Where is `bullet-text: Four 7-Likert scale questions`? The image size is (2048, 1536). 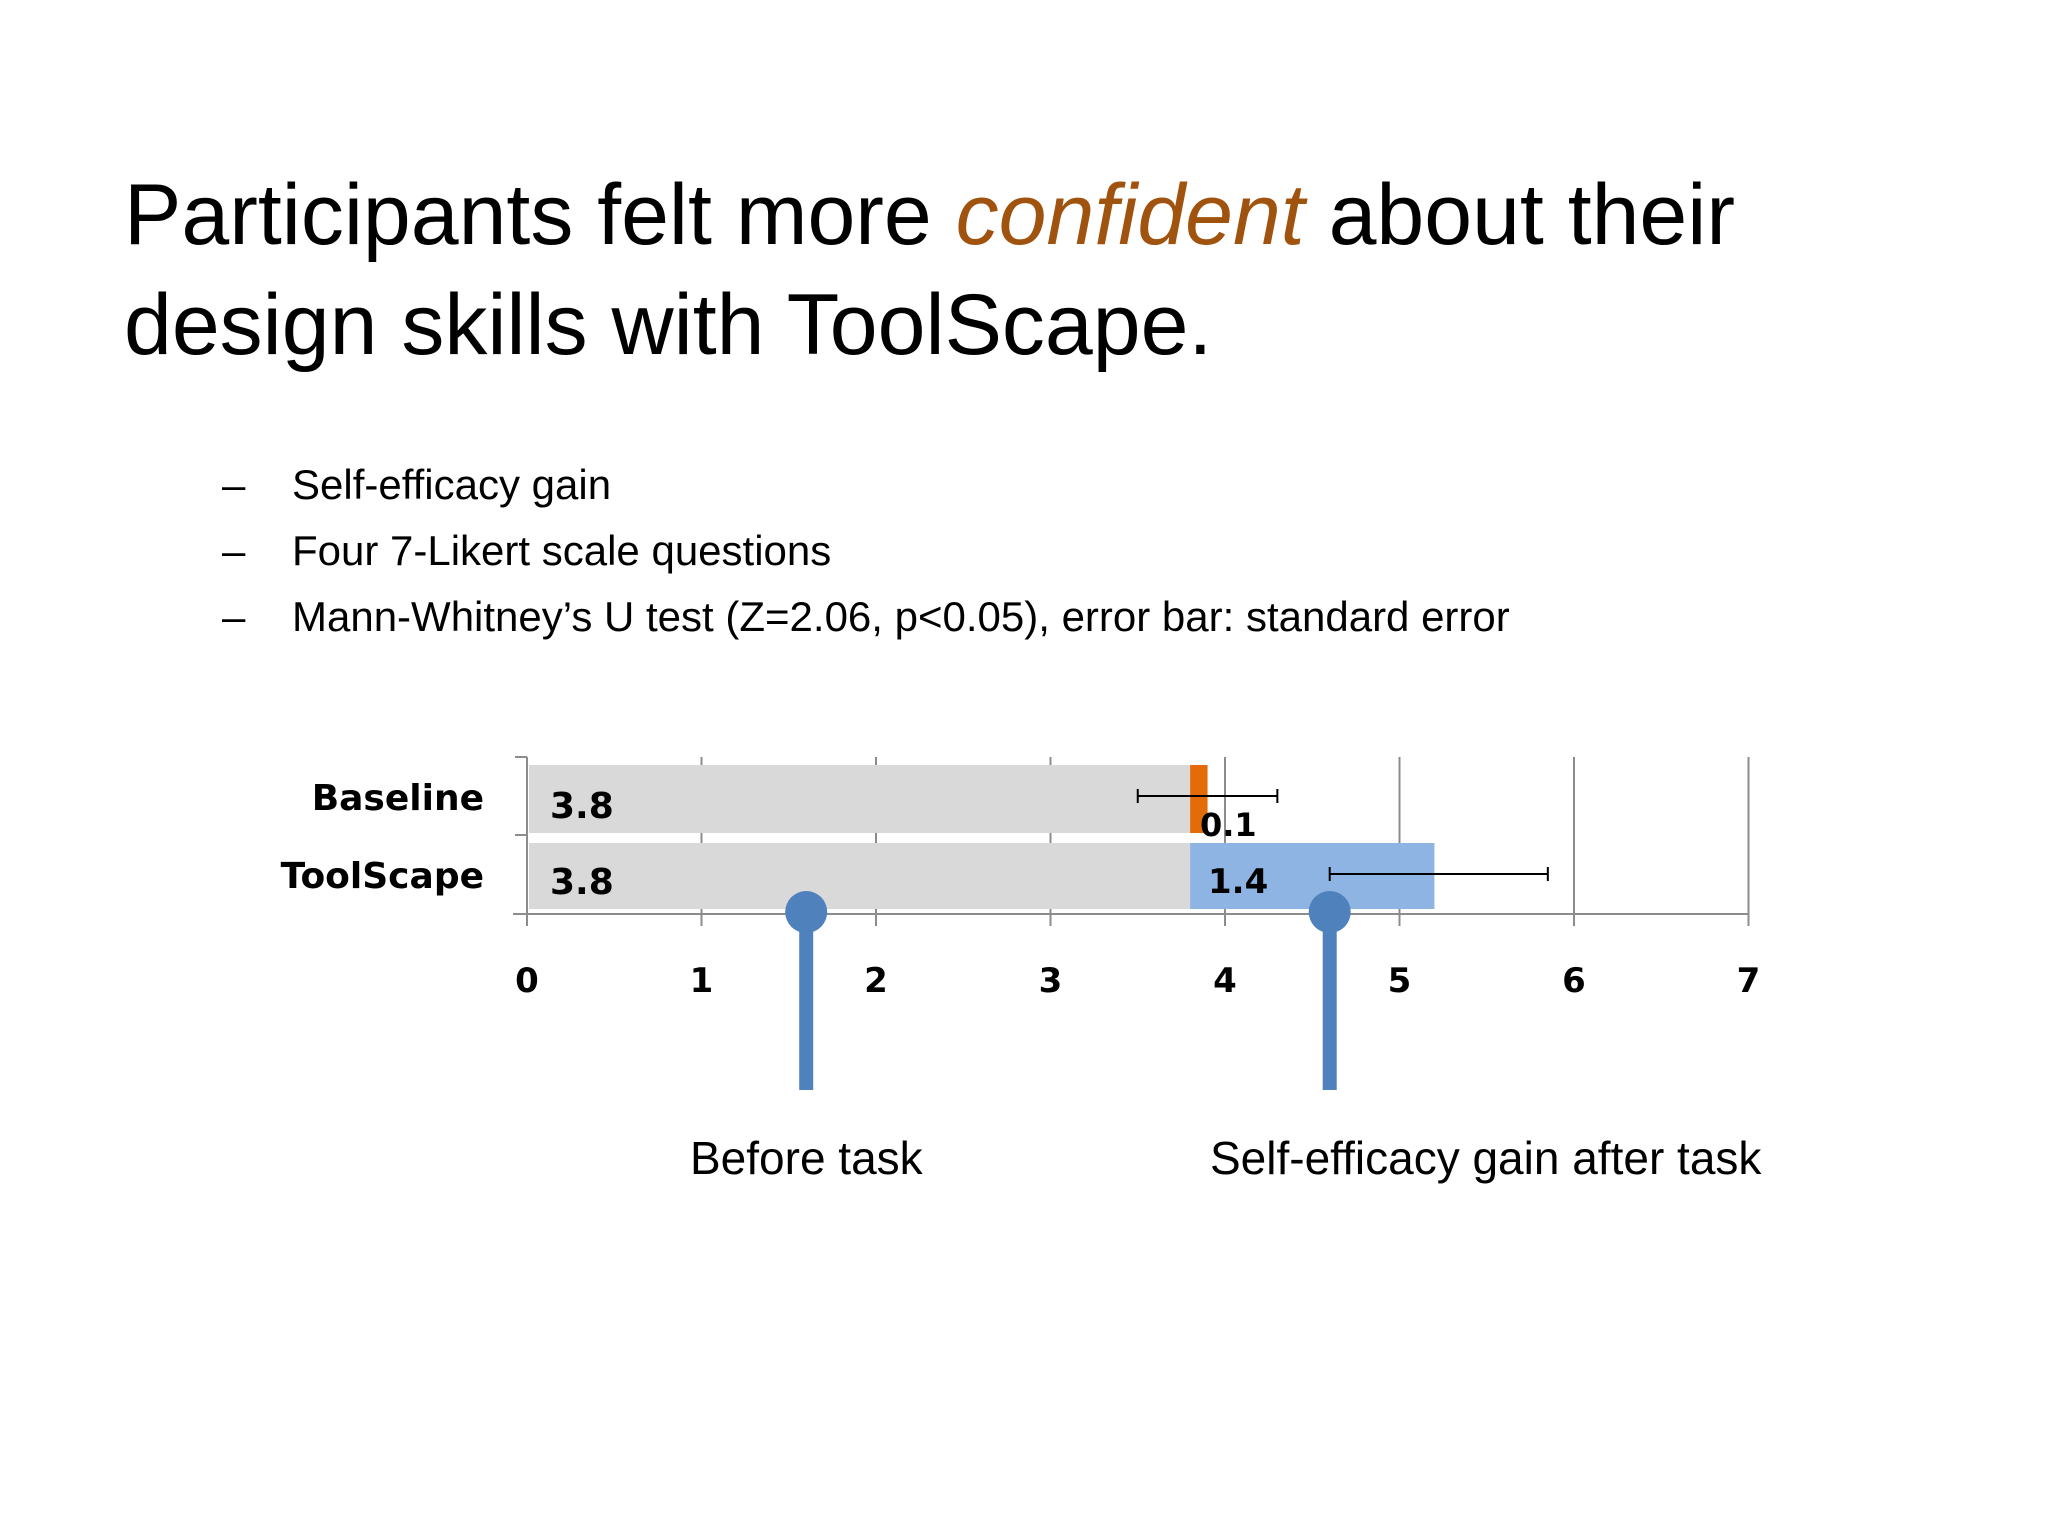 bullet-text: Four 7-Likert scale questions is located at coordinates (562, 550).